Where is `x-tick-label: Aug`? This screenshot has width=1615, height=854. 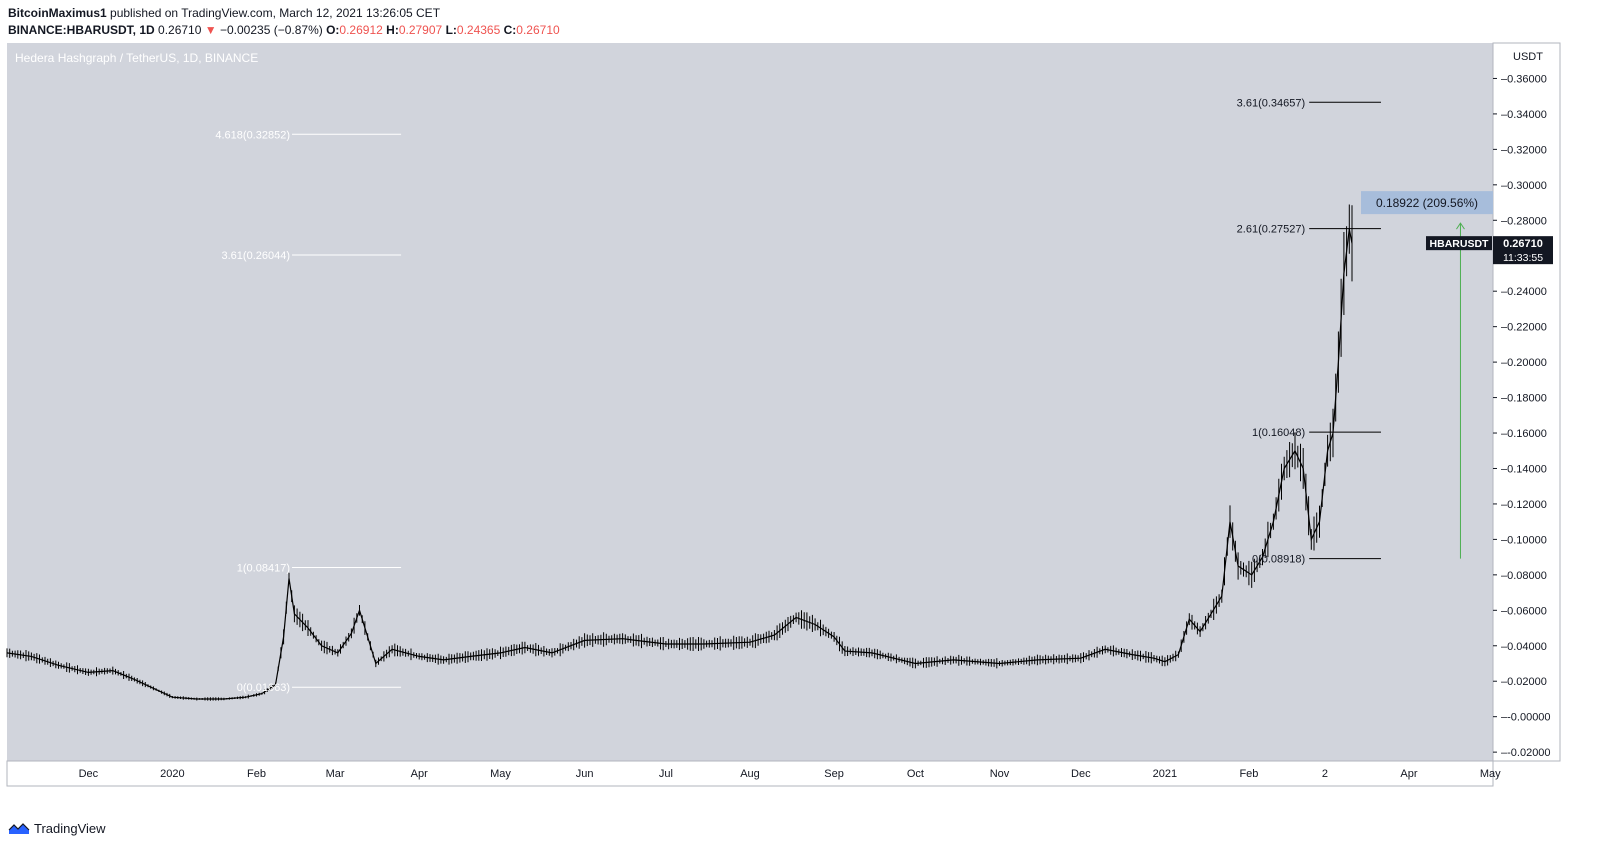 x-tick-label: Aug is located at coordinates (750, 774).